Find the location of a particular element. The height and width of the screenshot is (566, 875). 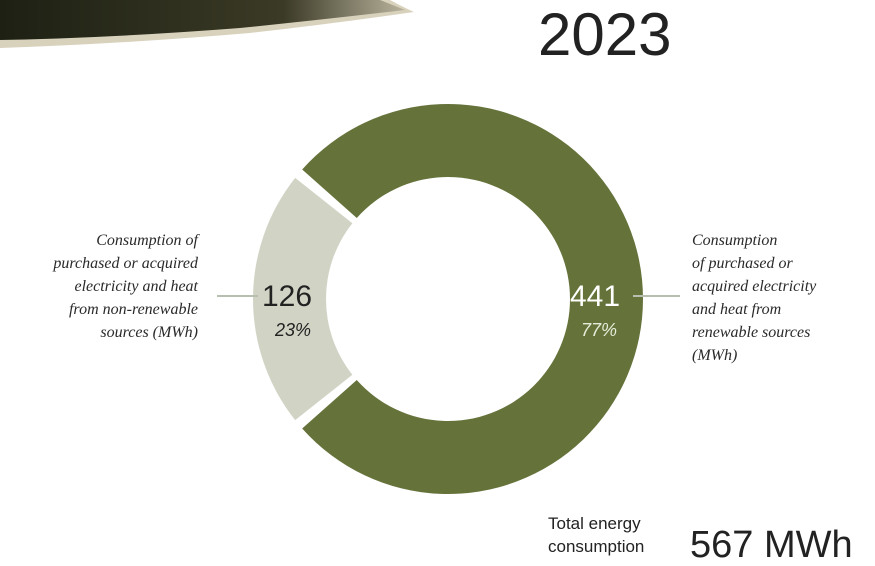

value-renewable: 441 is located at coordinates (595, 296).